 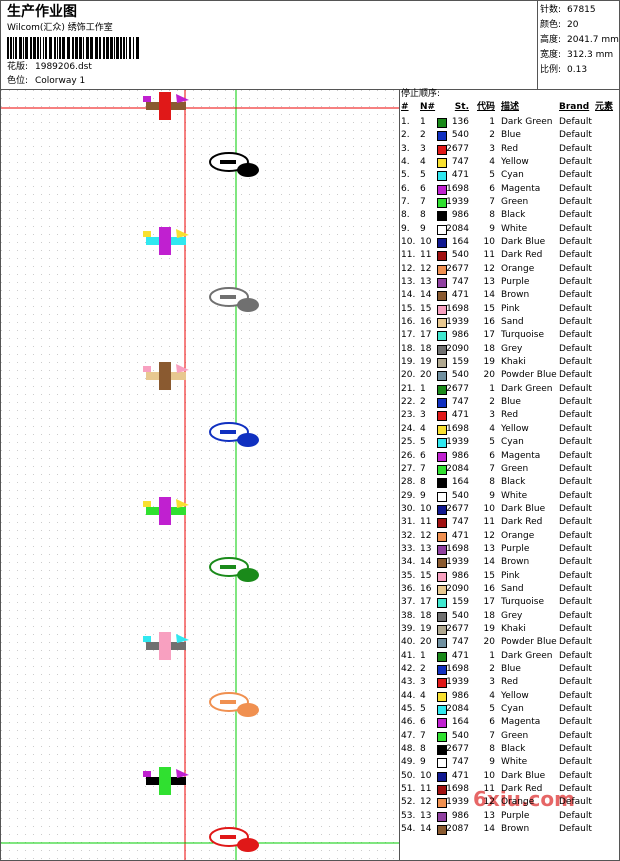 I want to click on code: 5, so click(x=492, y=175).